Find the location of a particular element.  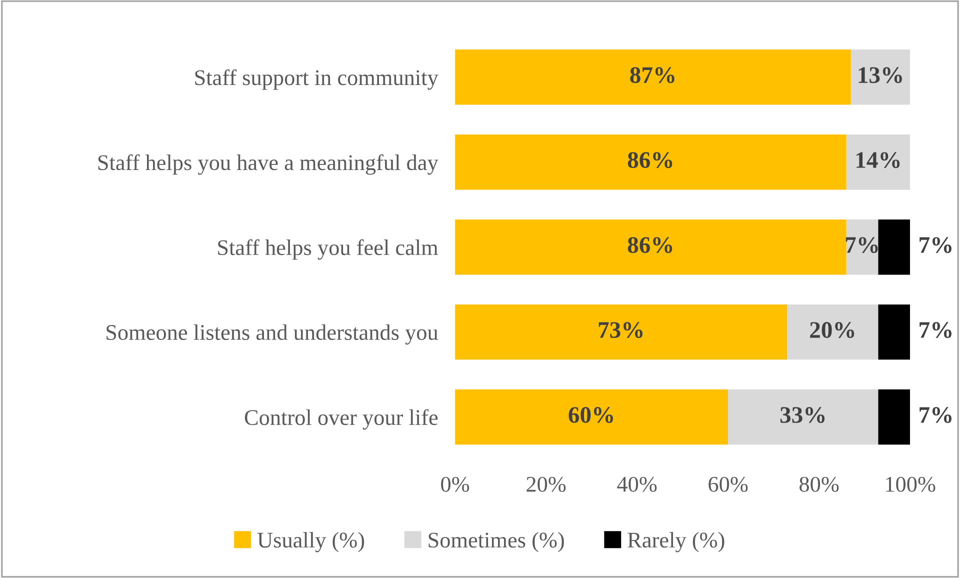

x-tick-label: 80% is located at coordinates (819, 484).